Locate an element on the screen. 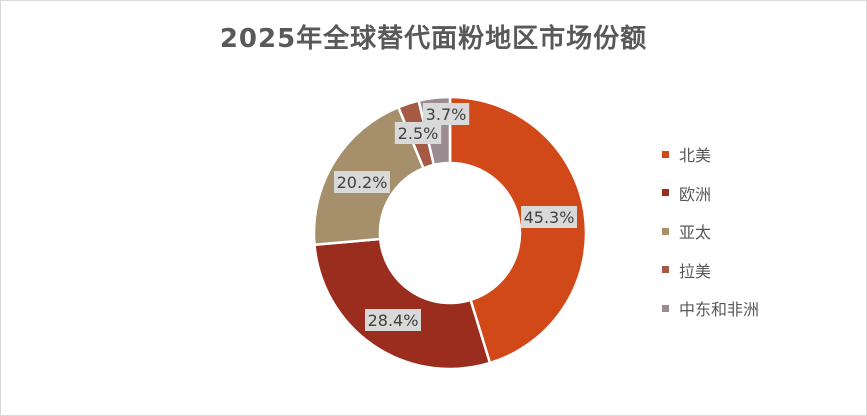 This screenshot has width=867, height=416. data-label-text: 28.4% is located at coordinates (393, 320).